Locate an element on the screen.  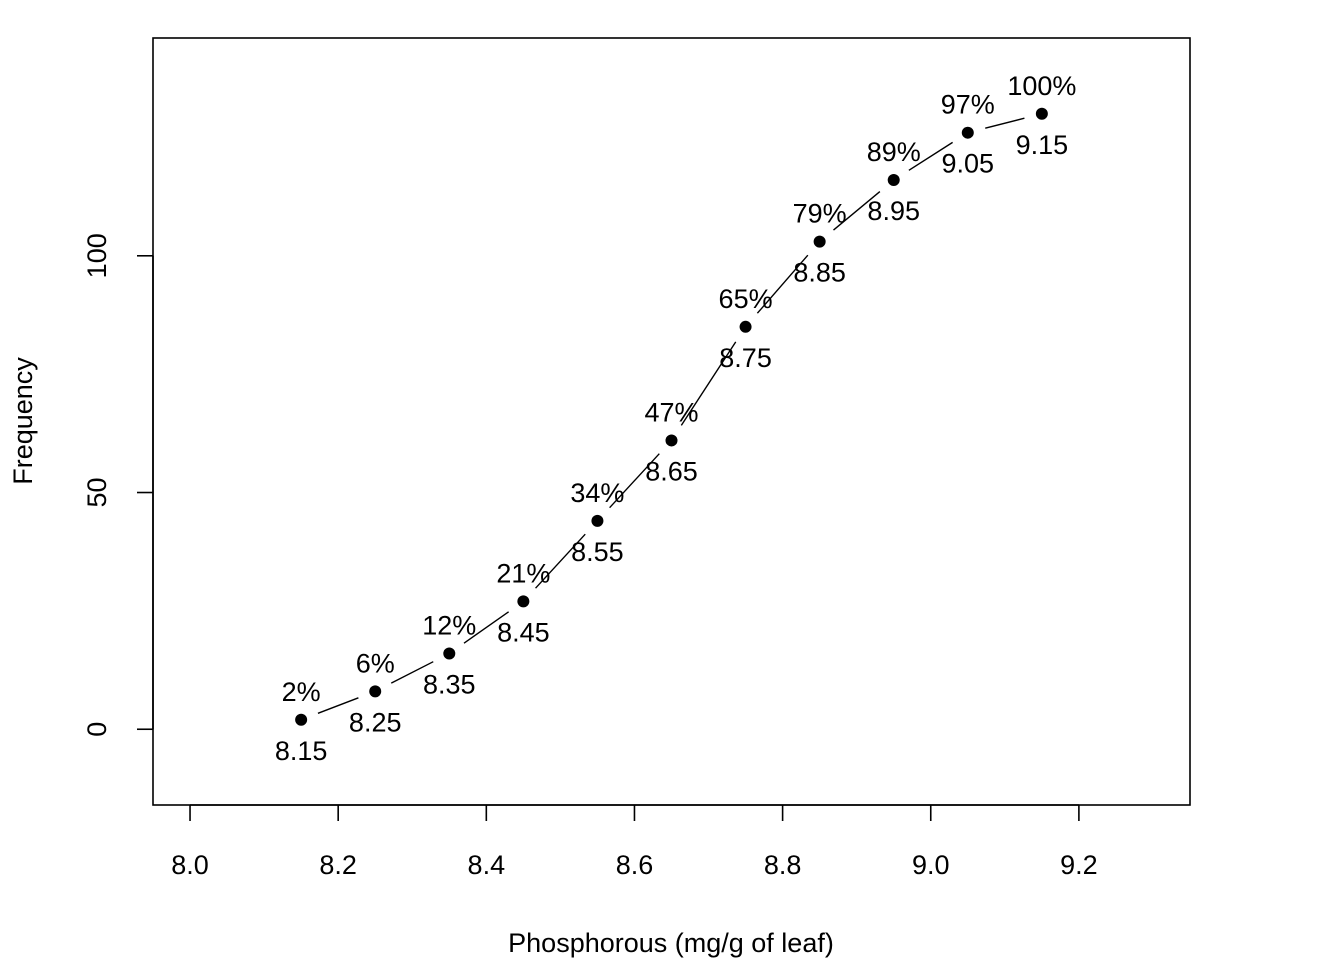
point-percent-label: 12% is located at coordinates (449, 625).